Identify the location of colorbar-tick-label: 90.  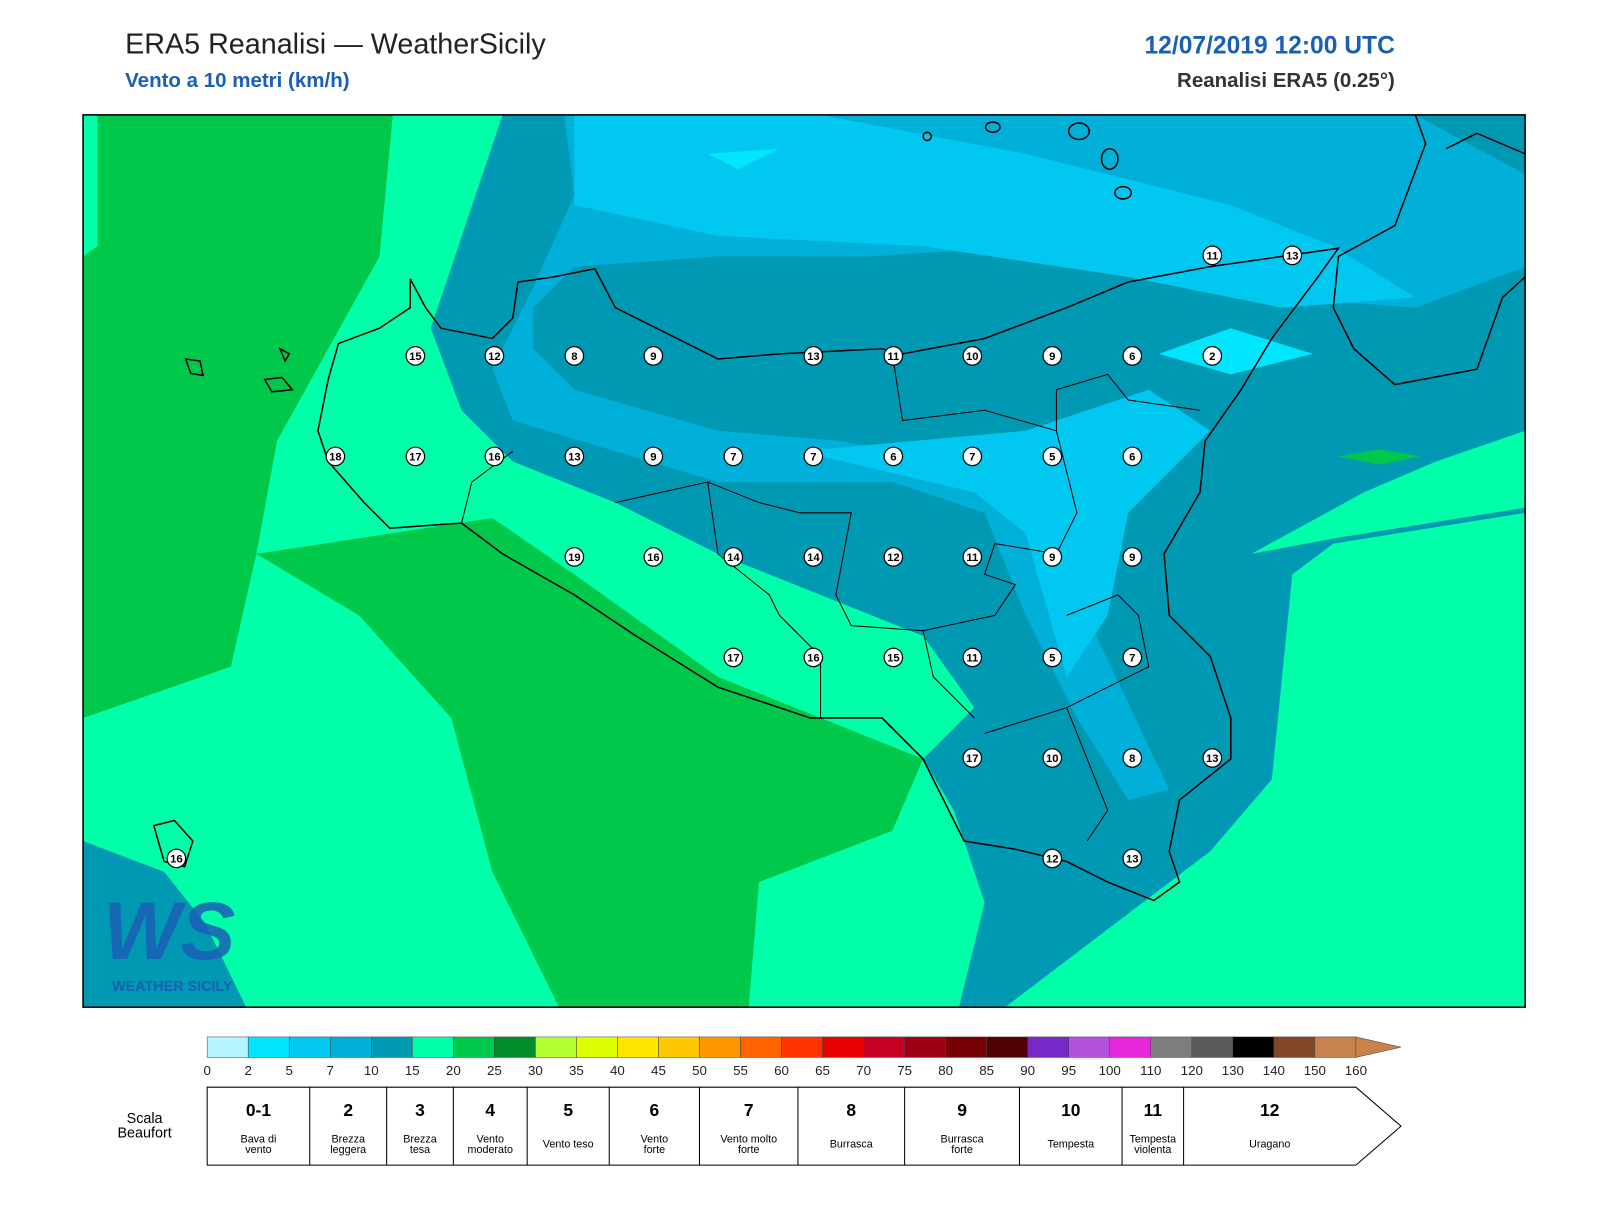
(1027, 1070).